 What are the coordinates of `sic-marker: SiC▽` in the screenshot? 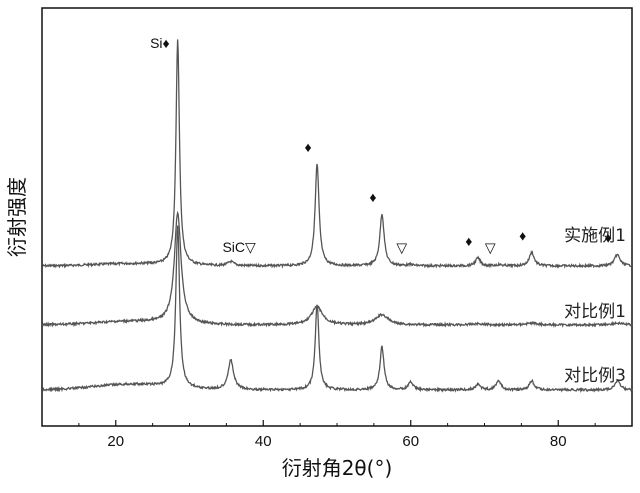 It's located at (239, 247).